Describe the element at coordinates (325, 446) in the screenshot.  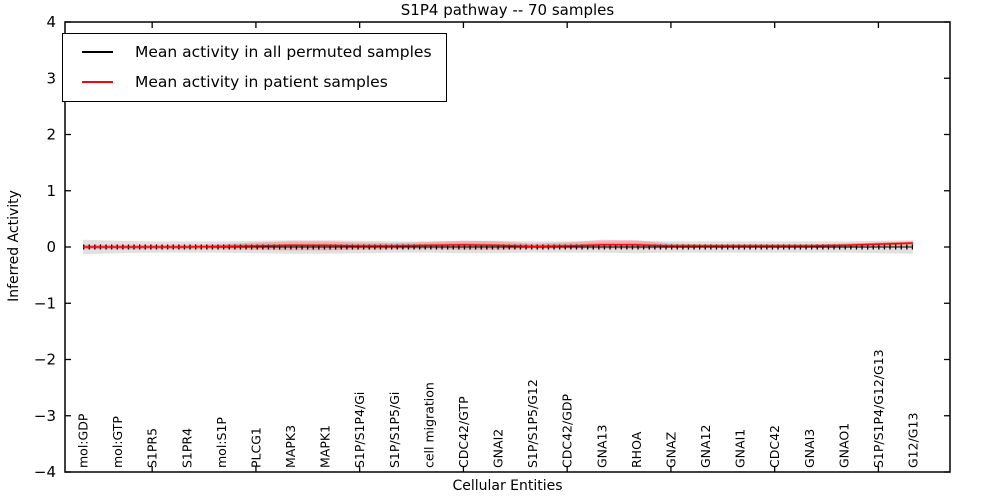
I see `x-category-label: MAPK1` at that location.